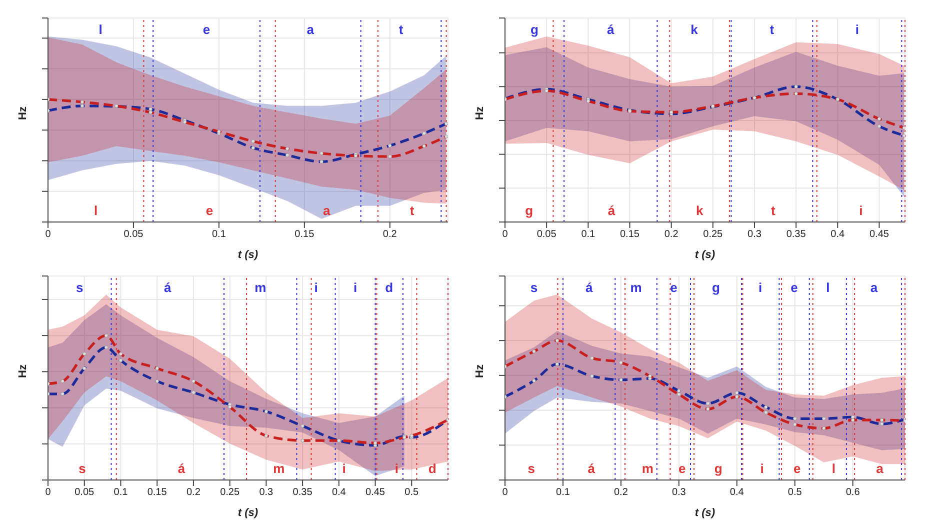 The height and width of the screenshot is (532, 925). What do you see at coordinates (389, 287) in the screenshot?
I see `text: d` at bounding box center [389, 287].